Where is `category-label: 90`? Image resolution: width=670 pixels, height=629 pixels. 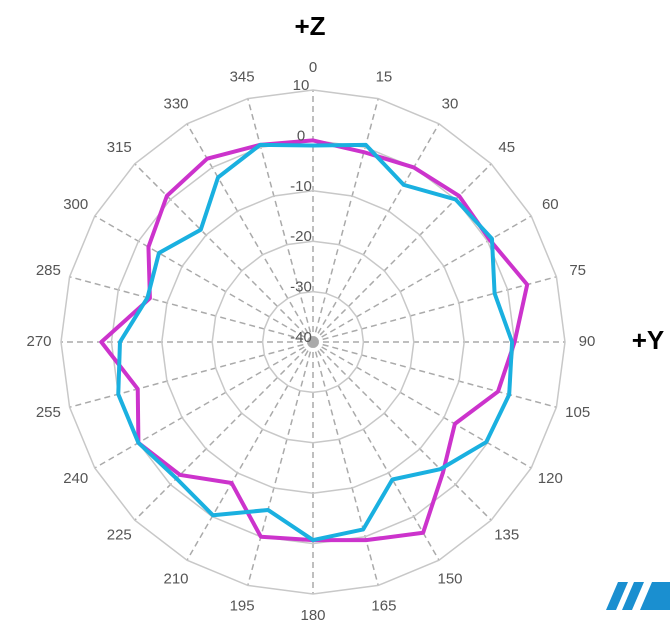
category-label: 90 is located at coordinates (587, 341).